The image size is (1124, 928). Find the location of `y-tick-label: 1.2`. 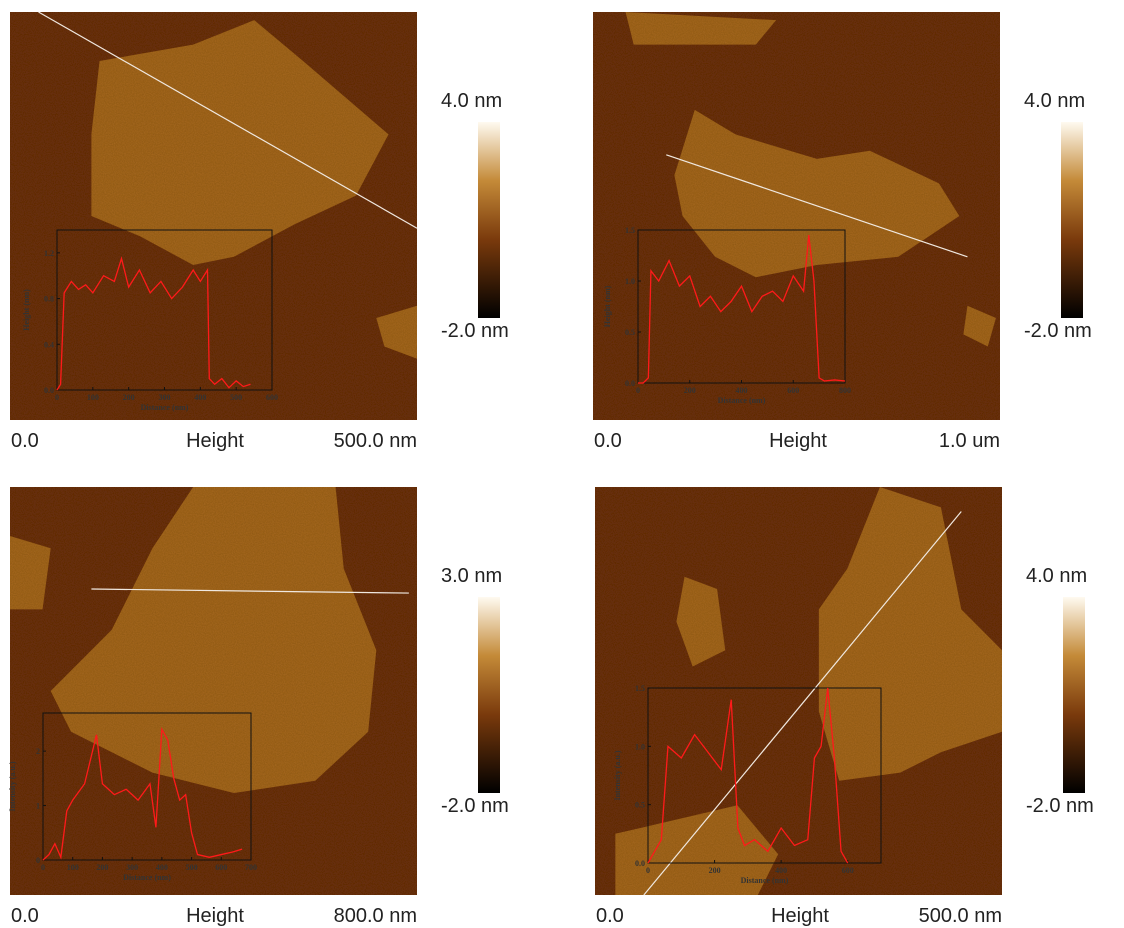

y-tick-label: 1.2 is located at coordinates (49, 253).